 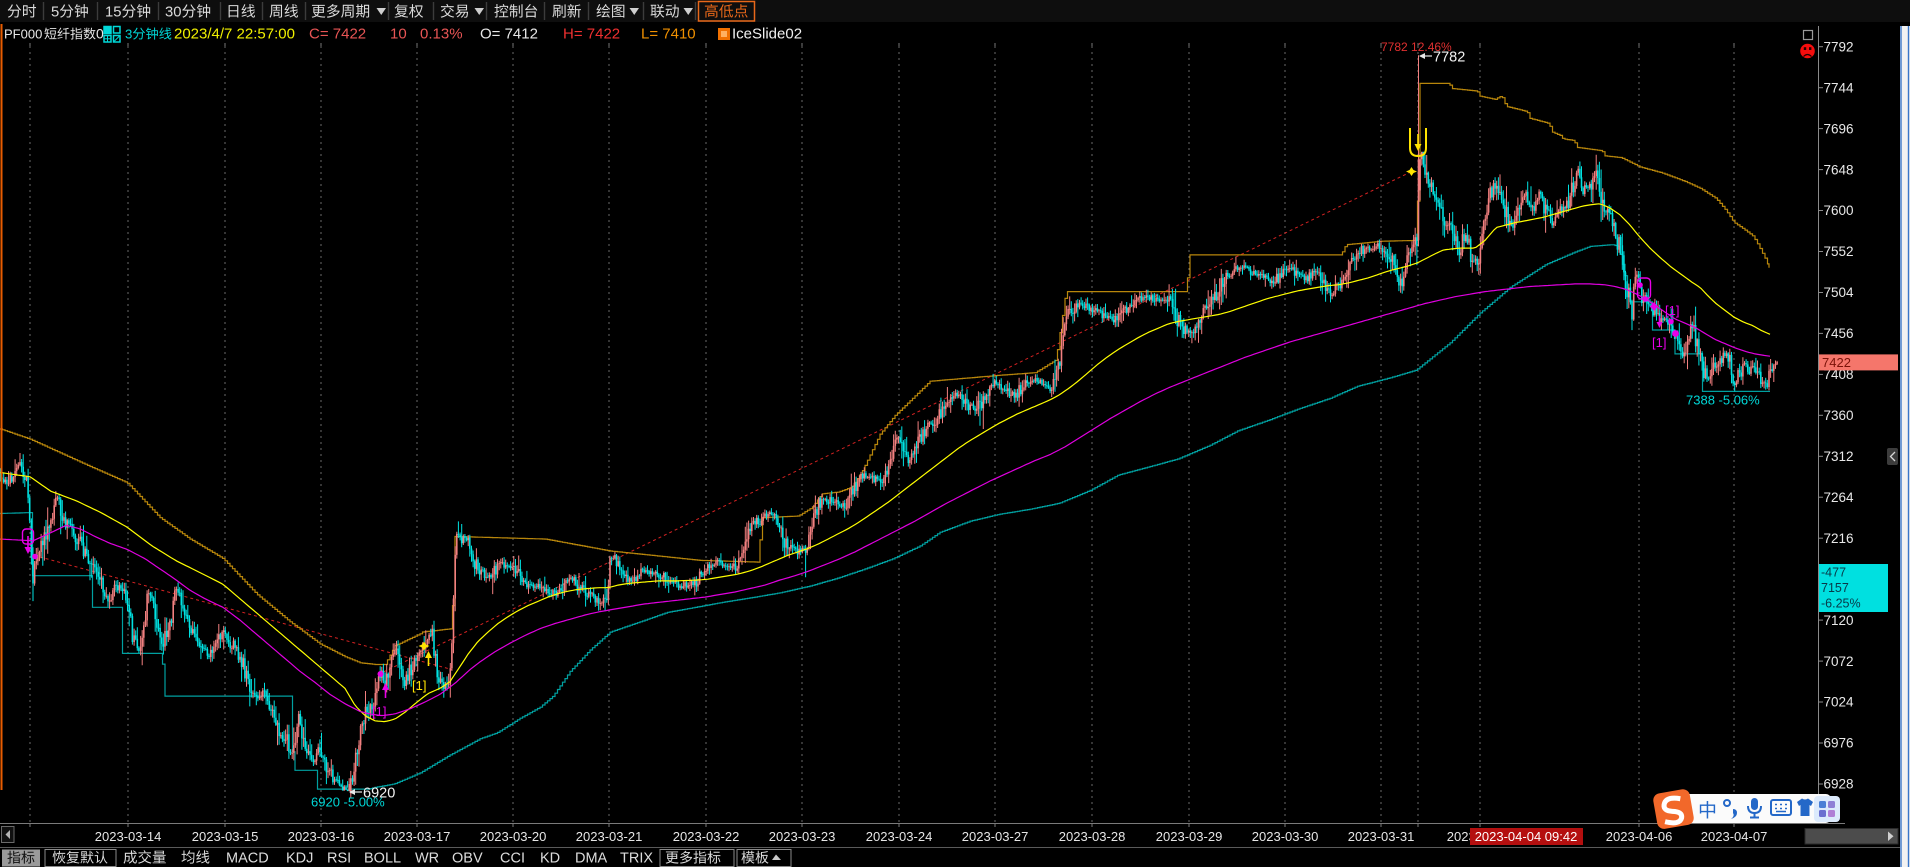 What do you see at coordinates (1839, 169) in the screenshot?
I see `svg-text: 7648` at bounding box center [1839, 169].